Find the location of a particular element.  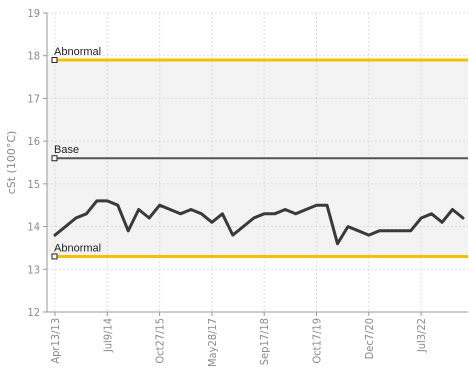

reference-line-label: Base is located at coordinates (66, 150).